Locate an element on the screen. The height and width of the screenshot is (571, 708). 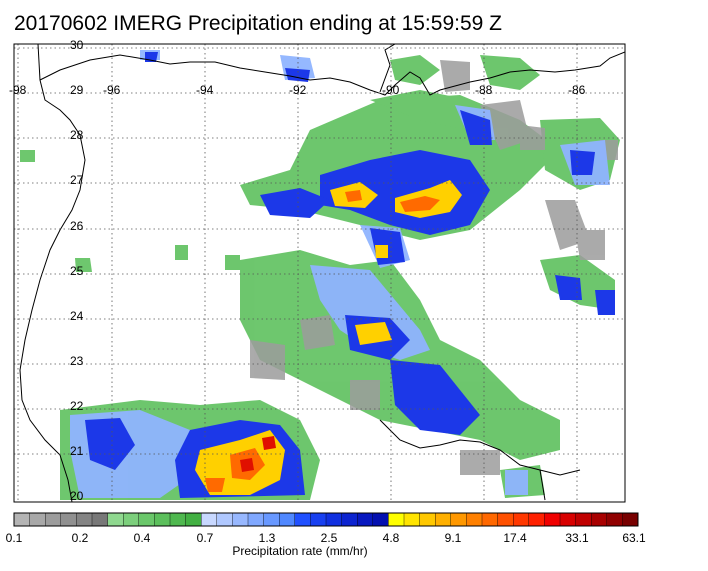
lat-label: 30 is located at coordinates (77, 45).